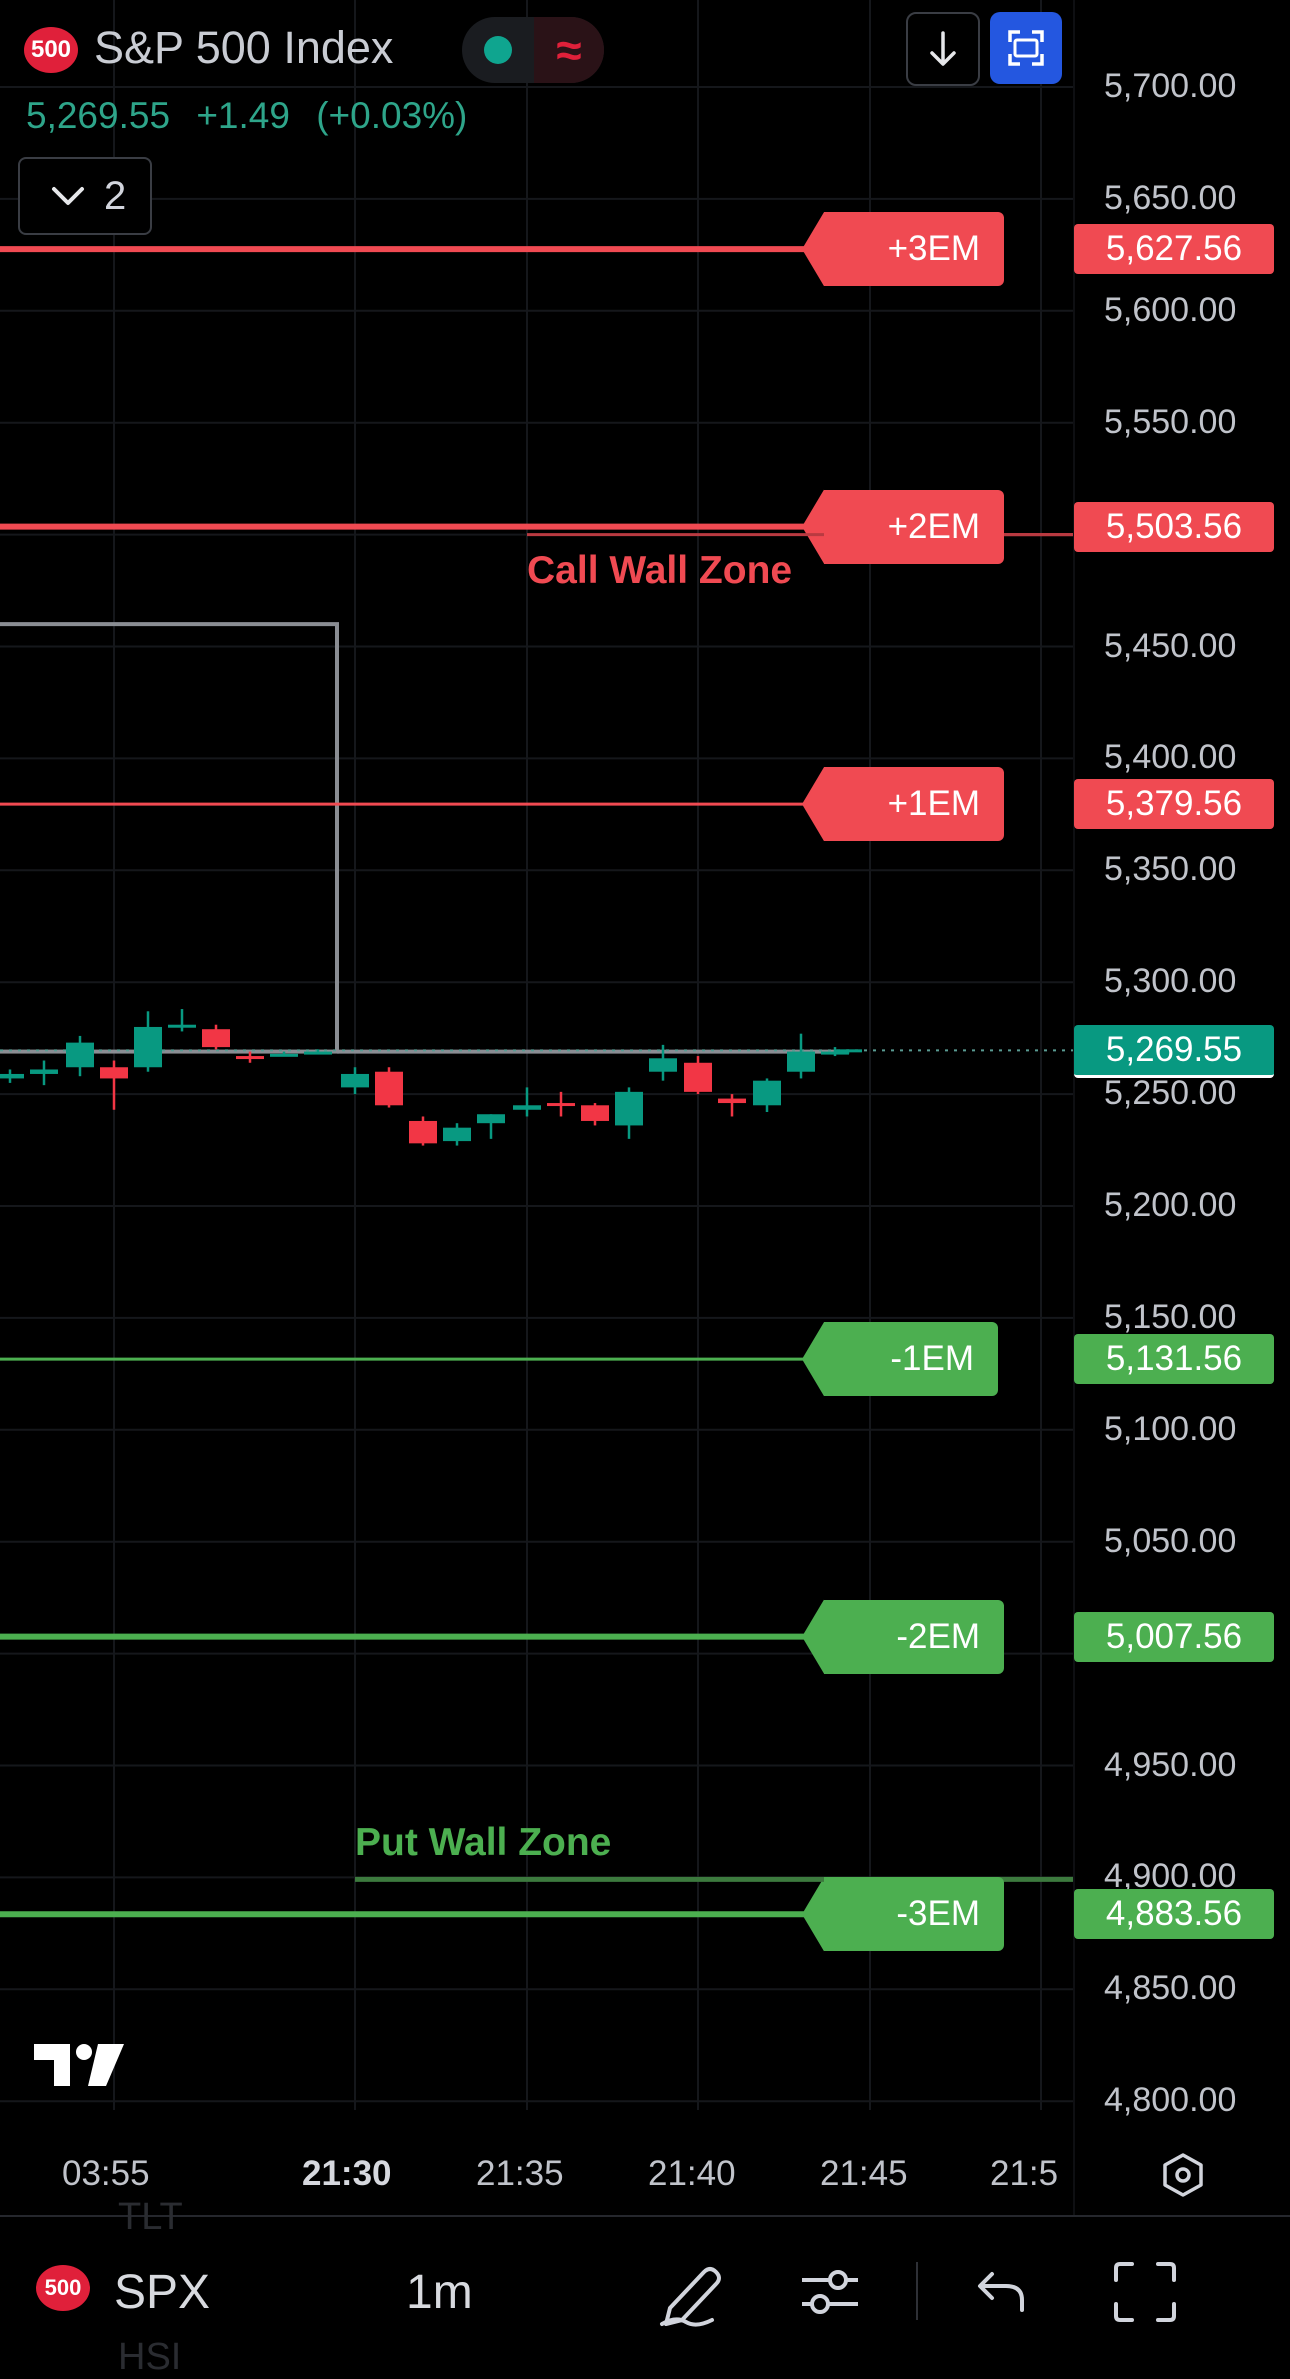  Describe the element at coordinates (1170, 1205) in the screenshot. I see `y-axis-tick-label: 5,200.00` at that location.